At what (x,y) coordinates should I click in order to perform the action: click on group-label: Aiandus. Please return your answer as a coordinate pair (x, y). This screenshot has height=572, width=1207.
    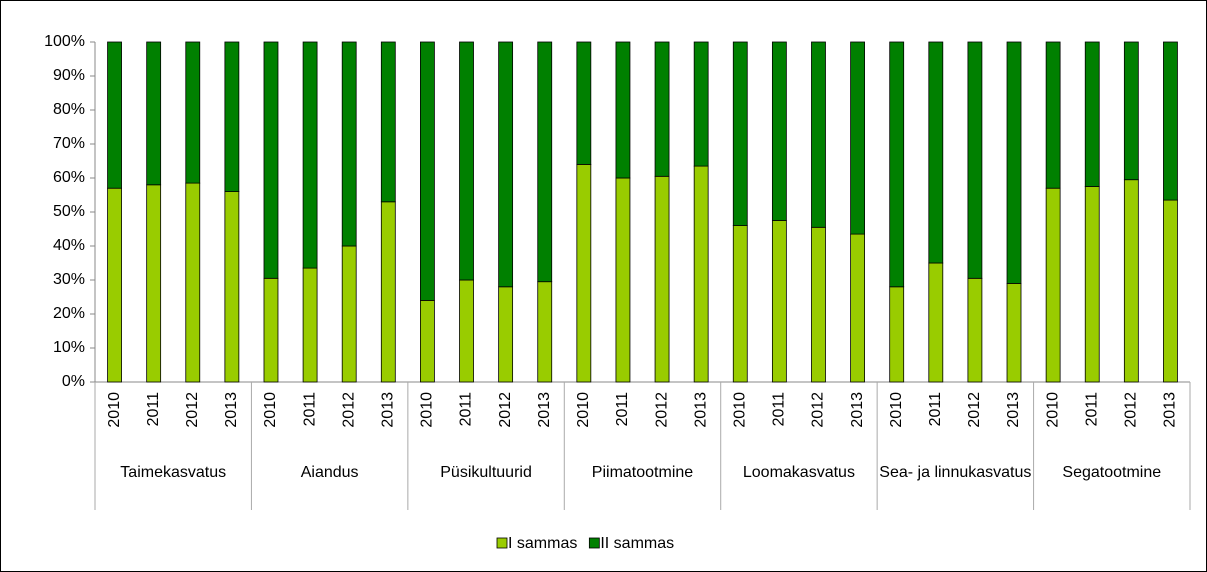
    Looking at the image, I should click on (329, 472).